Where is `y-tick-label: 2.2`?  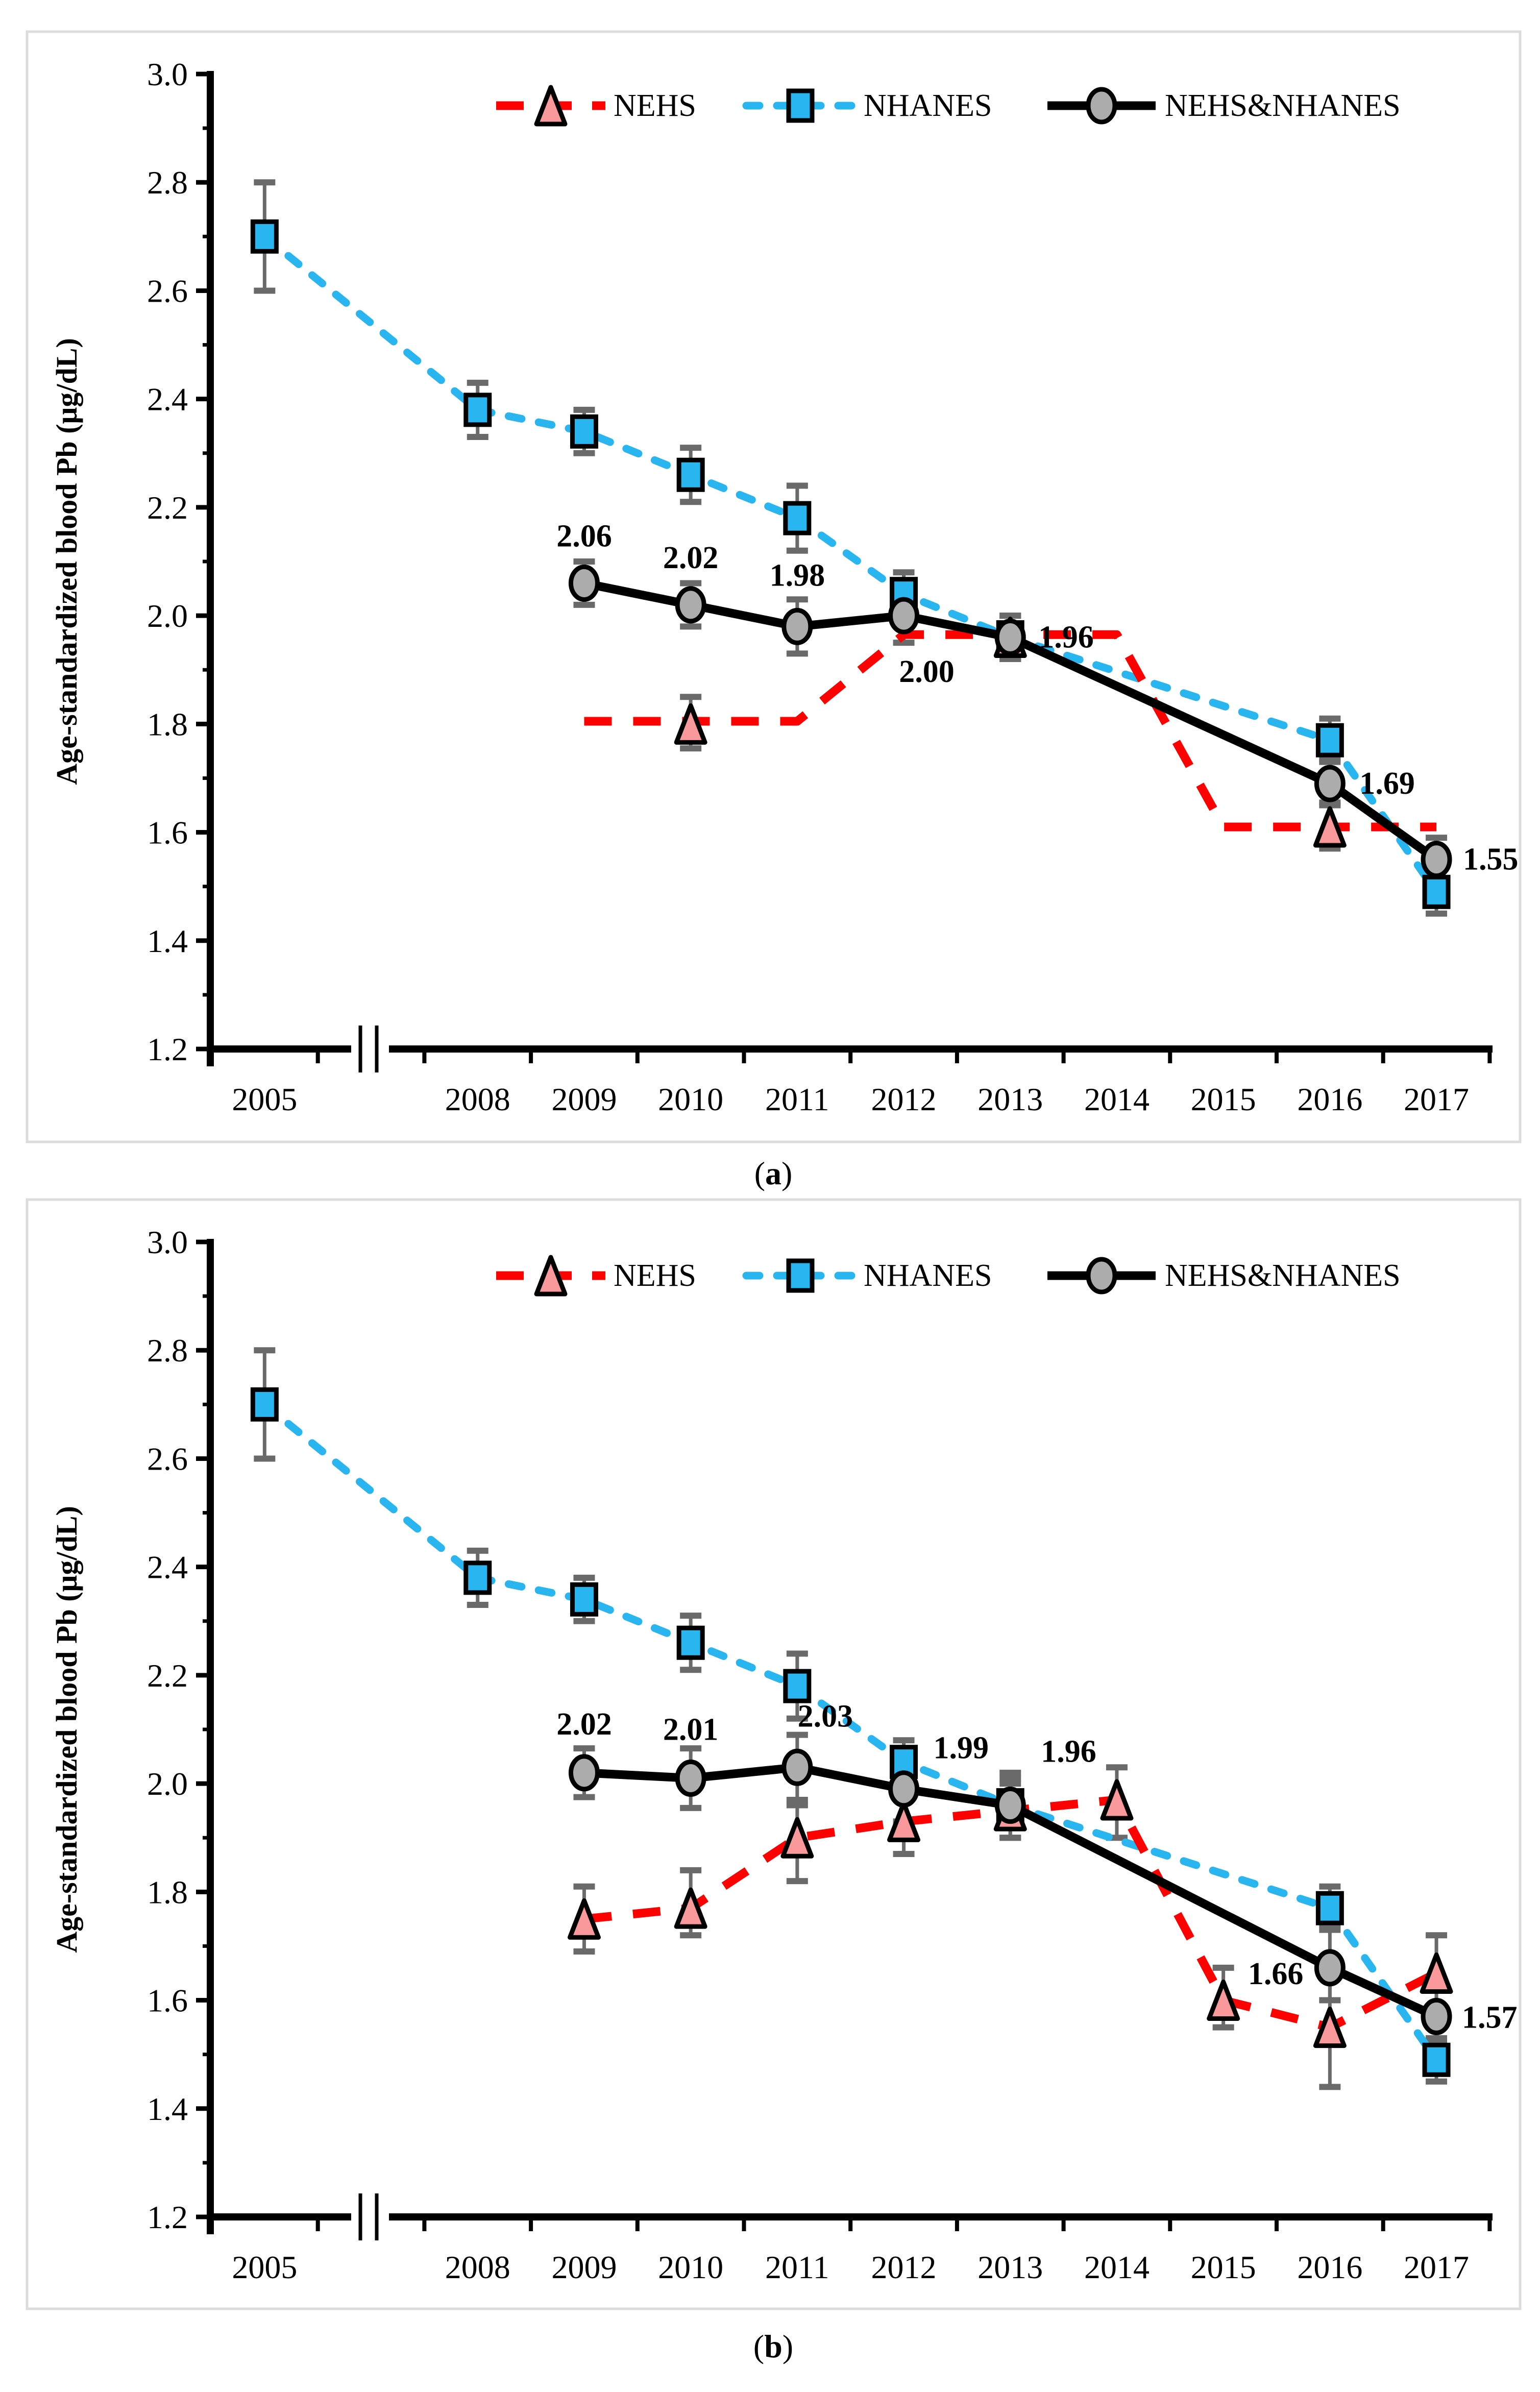
y-tick-label: 2.2 is located at coordinates (167, 508).